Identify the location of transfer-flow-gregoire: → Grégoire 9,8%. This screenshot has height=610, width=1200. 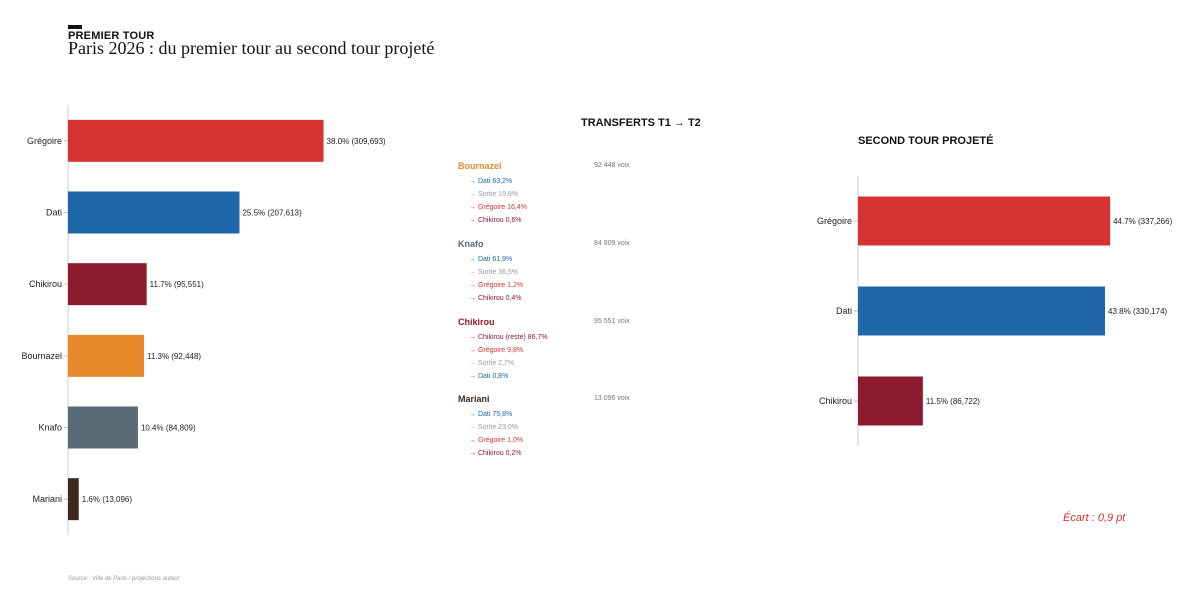
(496, 350).